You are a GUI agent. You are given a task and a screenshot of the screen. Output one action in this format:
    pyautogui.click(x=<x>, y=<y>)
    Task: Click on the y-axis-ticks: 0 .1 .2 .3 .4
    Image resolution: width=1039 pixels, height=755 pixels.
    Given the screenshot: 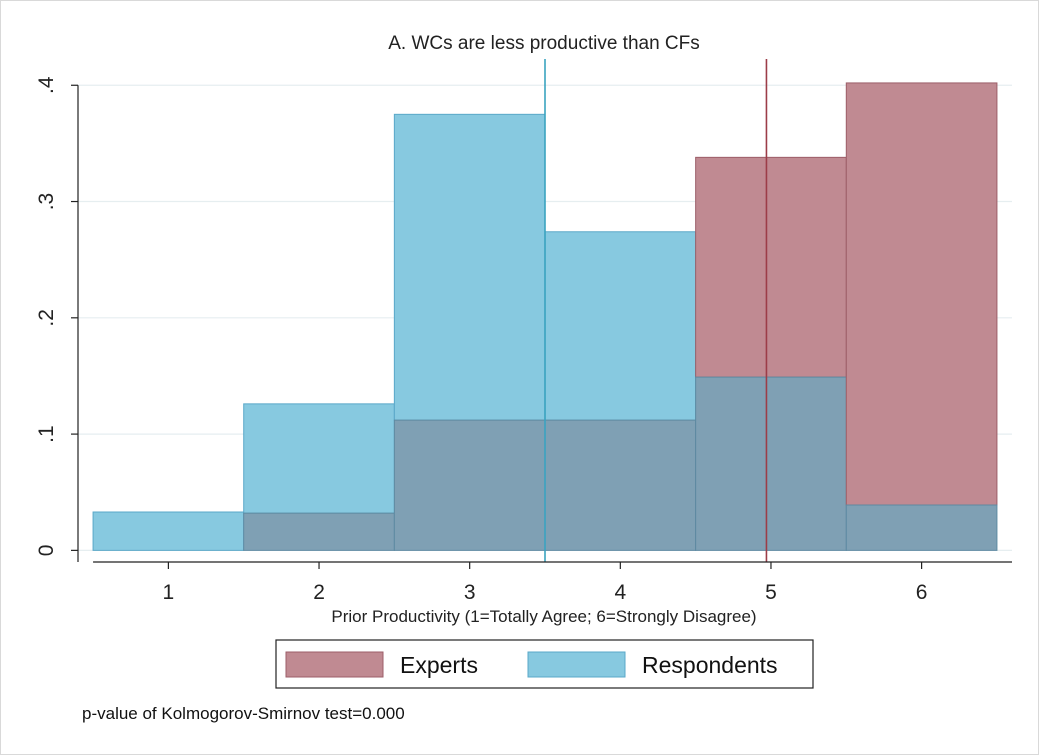 What is the action you would take?
    pyautogui.click(x=56, y=316)
    